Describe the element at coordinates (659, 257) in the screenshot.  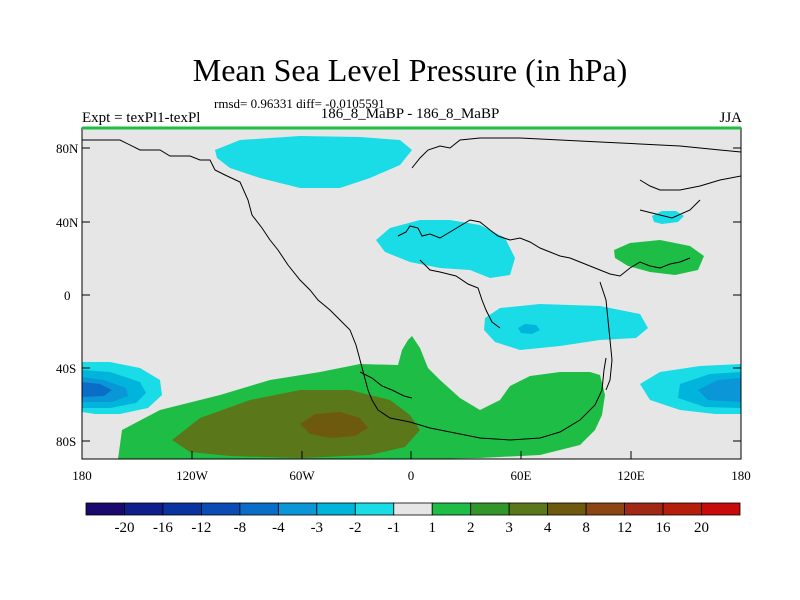
I see `contour-positive-asia` at that location.